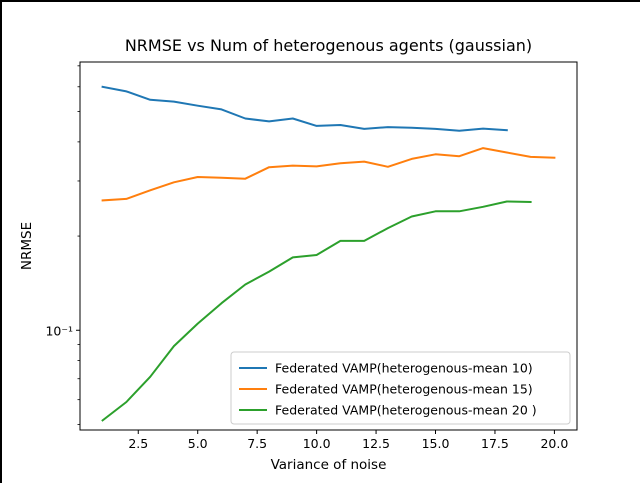 The image size is (640, 483). What do you see at coordinates (436, 443) in the screenshot?
I see `x-tick-label: 15.0` at bounding box center [436, 443].